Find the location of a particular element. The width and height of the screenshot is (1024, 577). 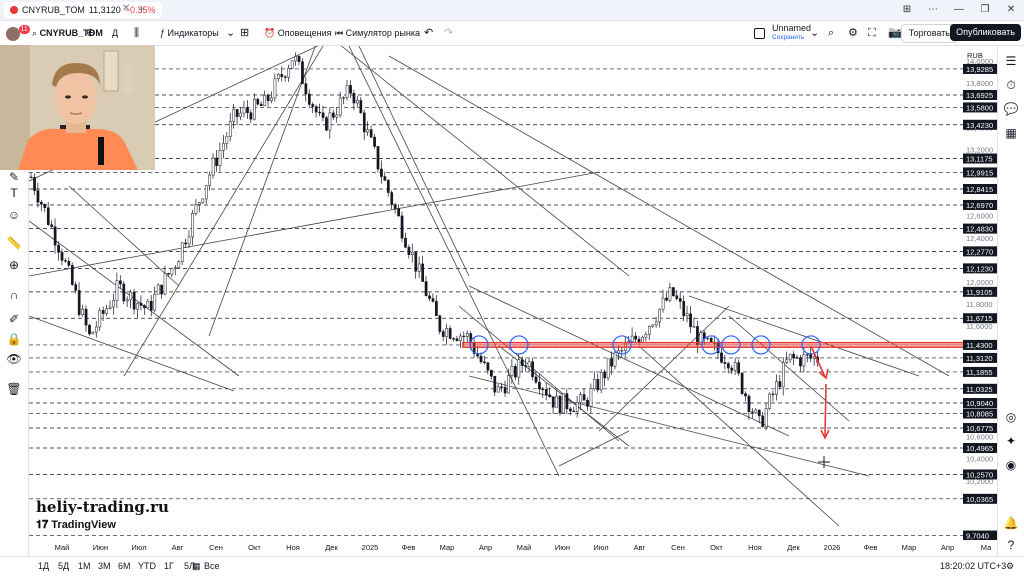

range-button: 1Г is located at coordinates (169, 566).